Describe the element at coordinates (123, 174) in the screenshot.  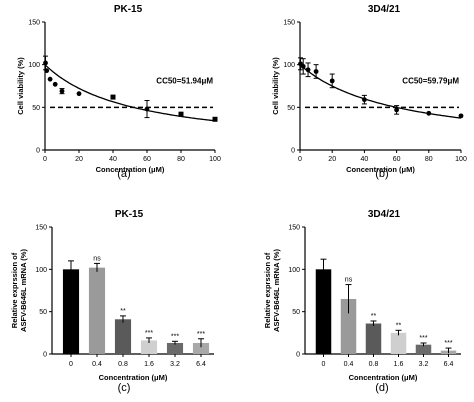
I see `panel-label: (a)` at that location.